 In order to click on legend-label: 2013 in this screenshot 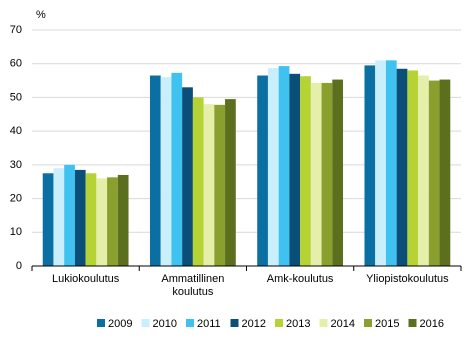, I will do `click(298, 324)`.